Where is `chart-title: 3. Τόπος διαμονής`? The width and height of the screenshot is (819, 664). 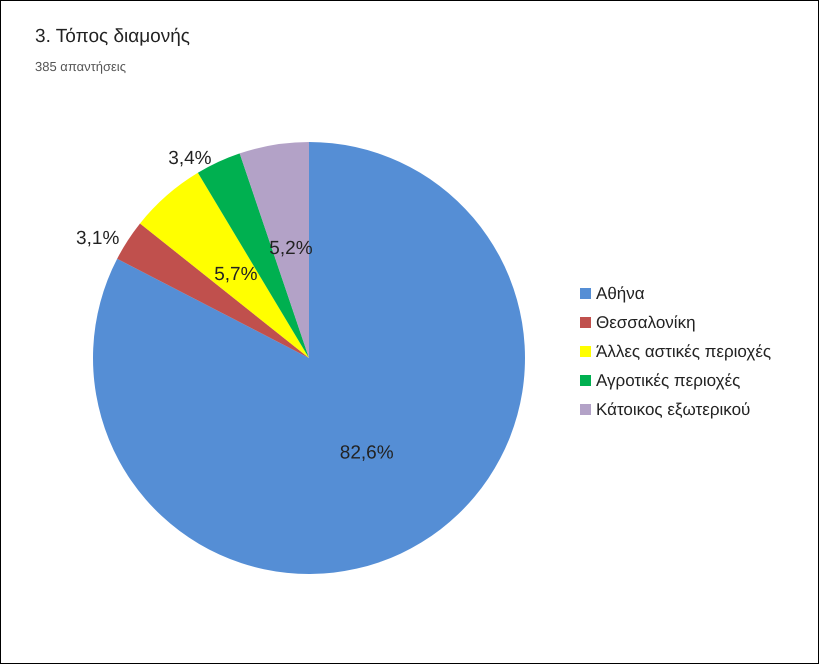 chart-title: 3. Τόπος διαμονής is located at coordinates (112, 36).